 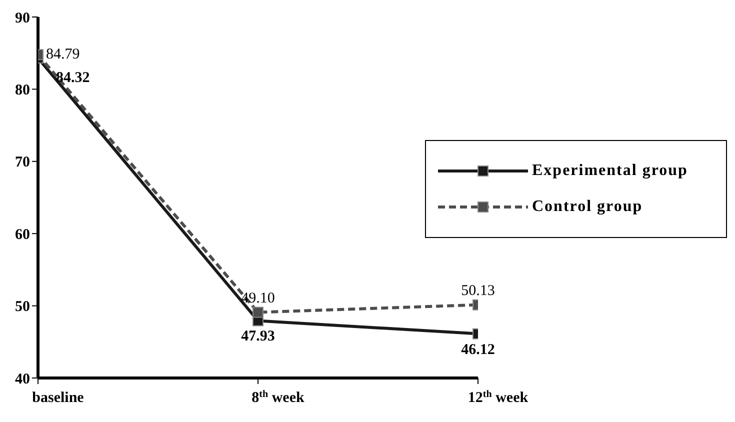 I want to click on data-label: 84.79, so click(x=63, y=54).